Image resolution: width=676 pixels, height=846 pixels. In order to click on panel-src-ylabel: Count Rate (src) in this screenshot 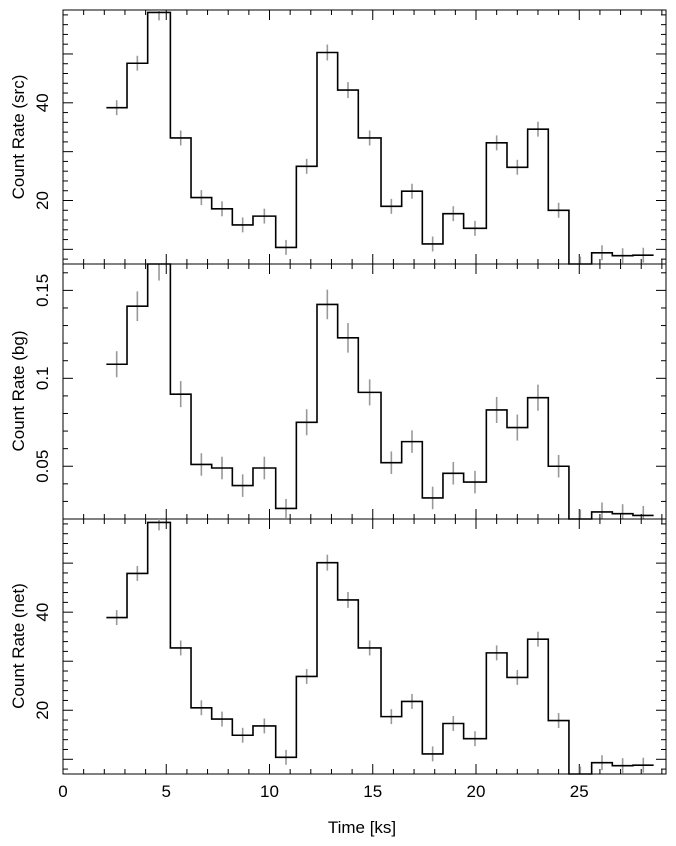, I will do `click(18, 137)`.